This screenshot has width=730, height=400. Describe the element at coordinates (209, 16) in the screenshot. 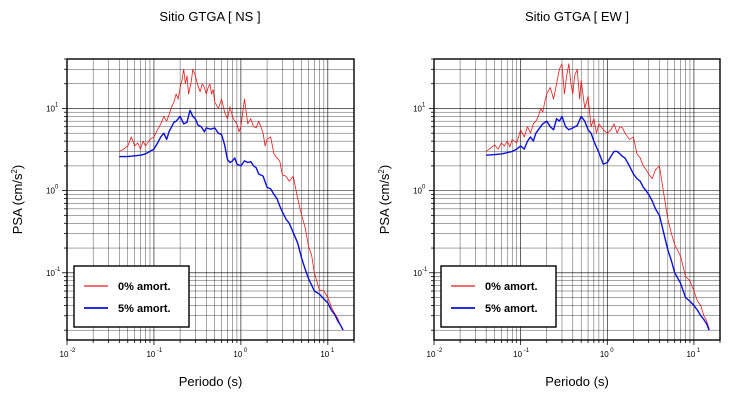

I see `chart-title: Sitio GTGA [ NS ]` at that location.